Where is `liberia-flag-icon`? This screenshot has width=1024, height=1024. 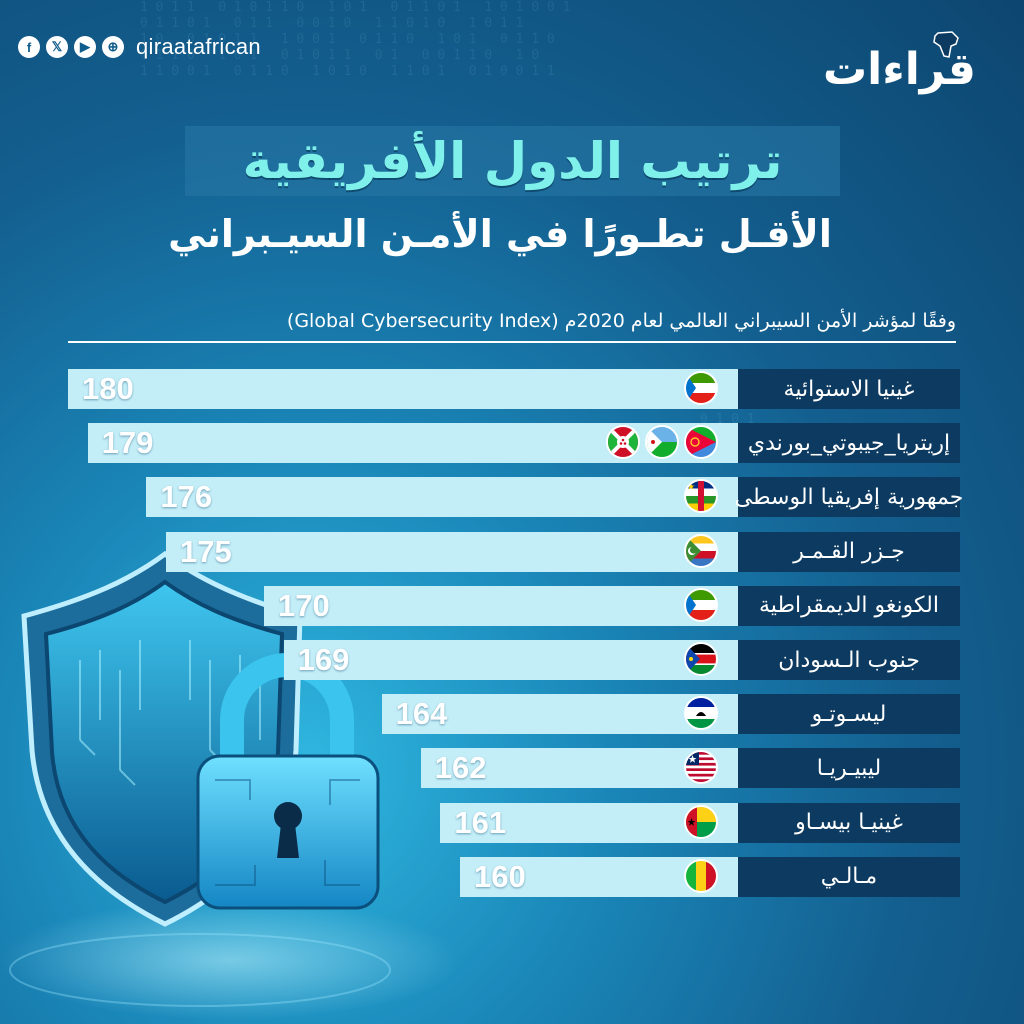 liberia-flag-icon is located at coordinates (701, 767).